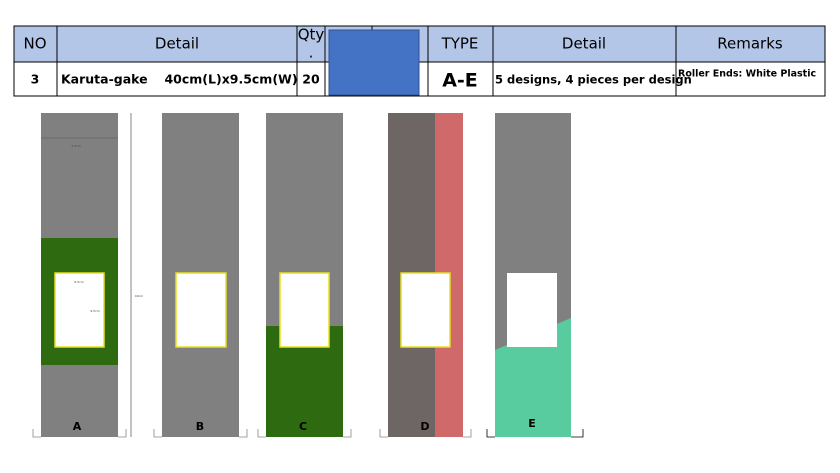  I want to click on header-cell: Qty, so click(311, 35).